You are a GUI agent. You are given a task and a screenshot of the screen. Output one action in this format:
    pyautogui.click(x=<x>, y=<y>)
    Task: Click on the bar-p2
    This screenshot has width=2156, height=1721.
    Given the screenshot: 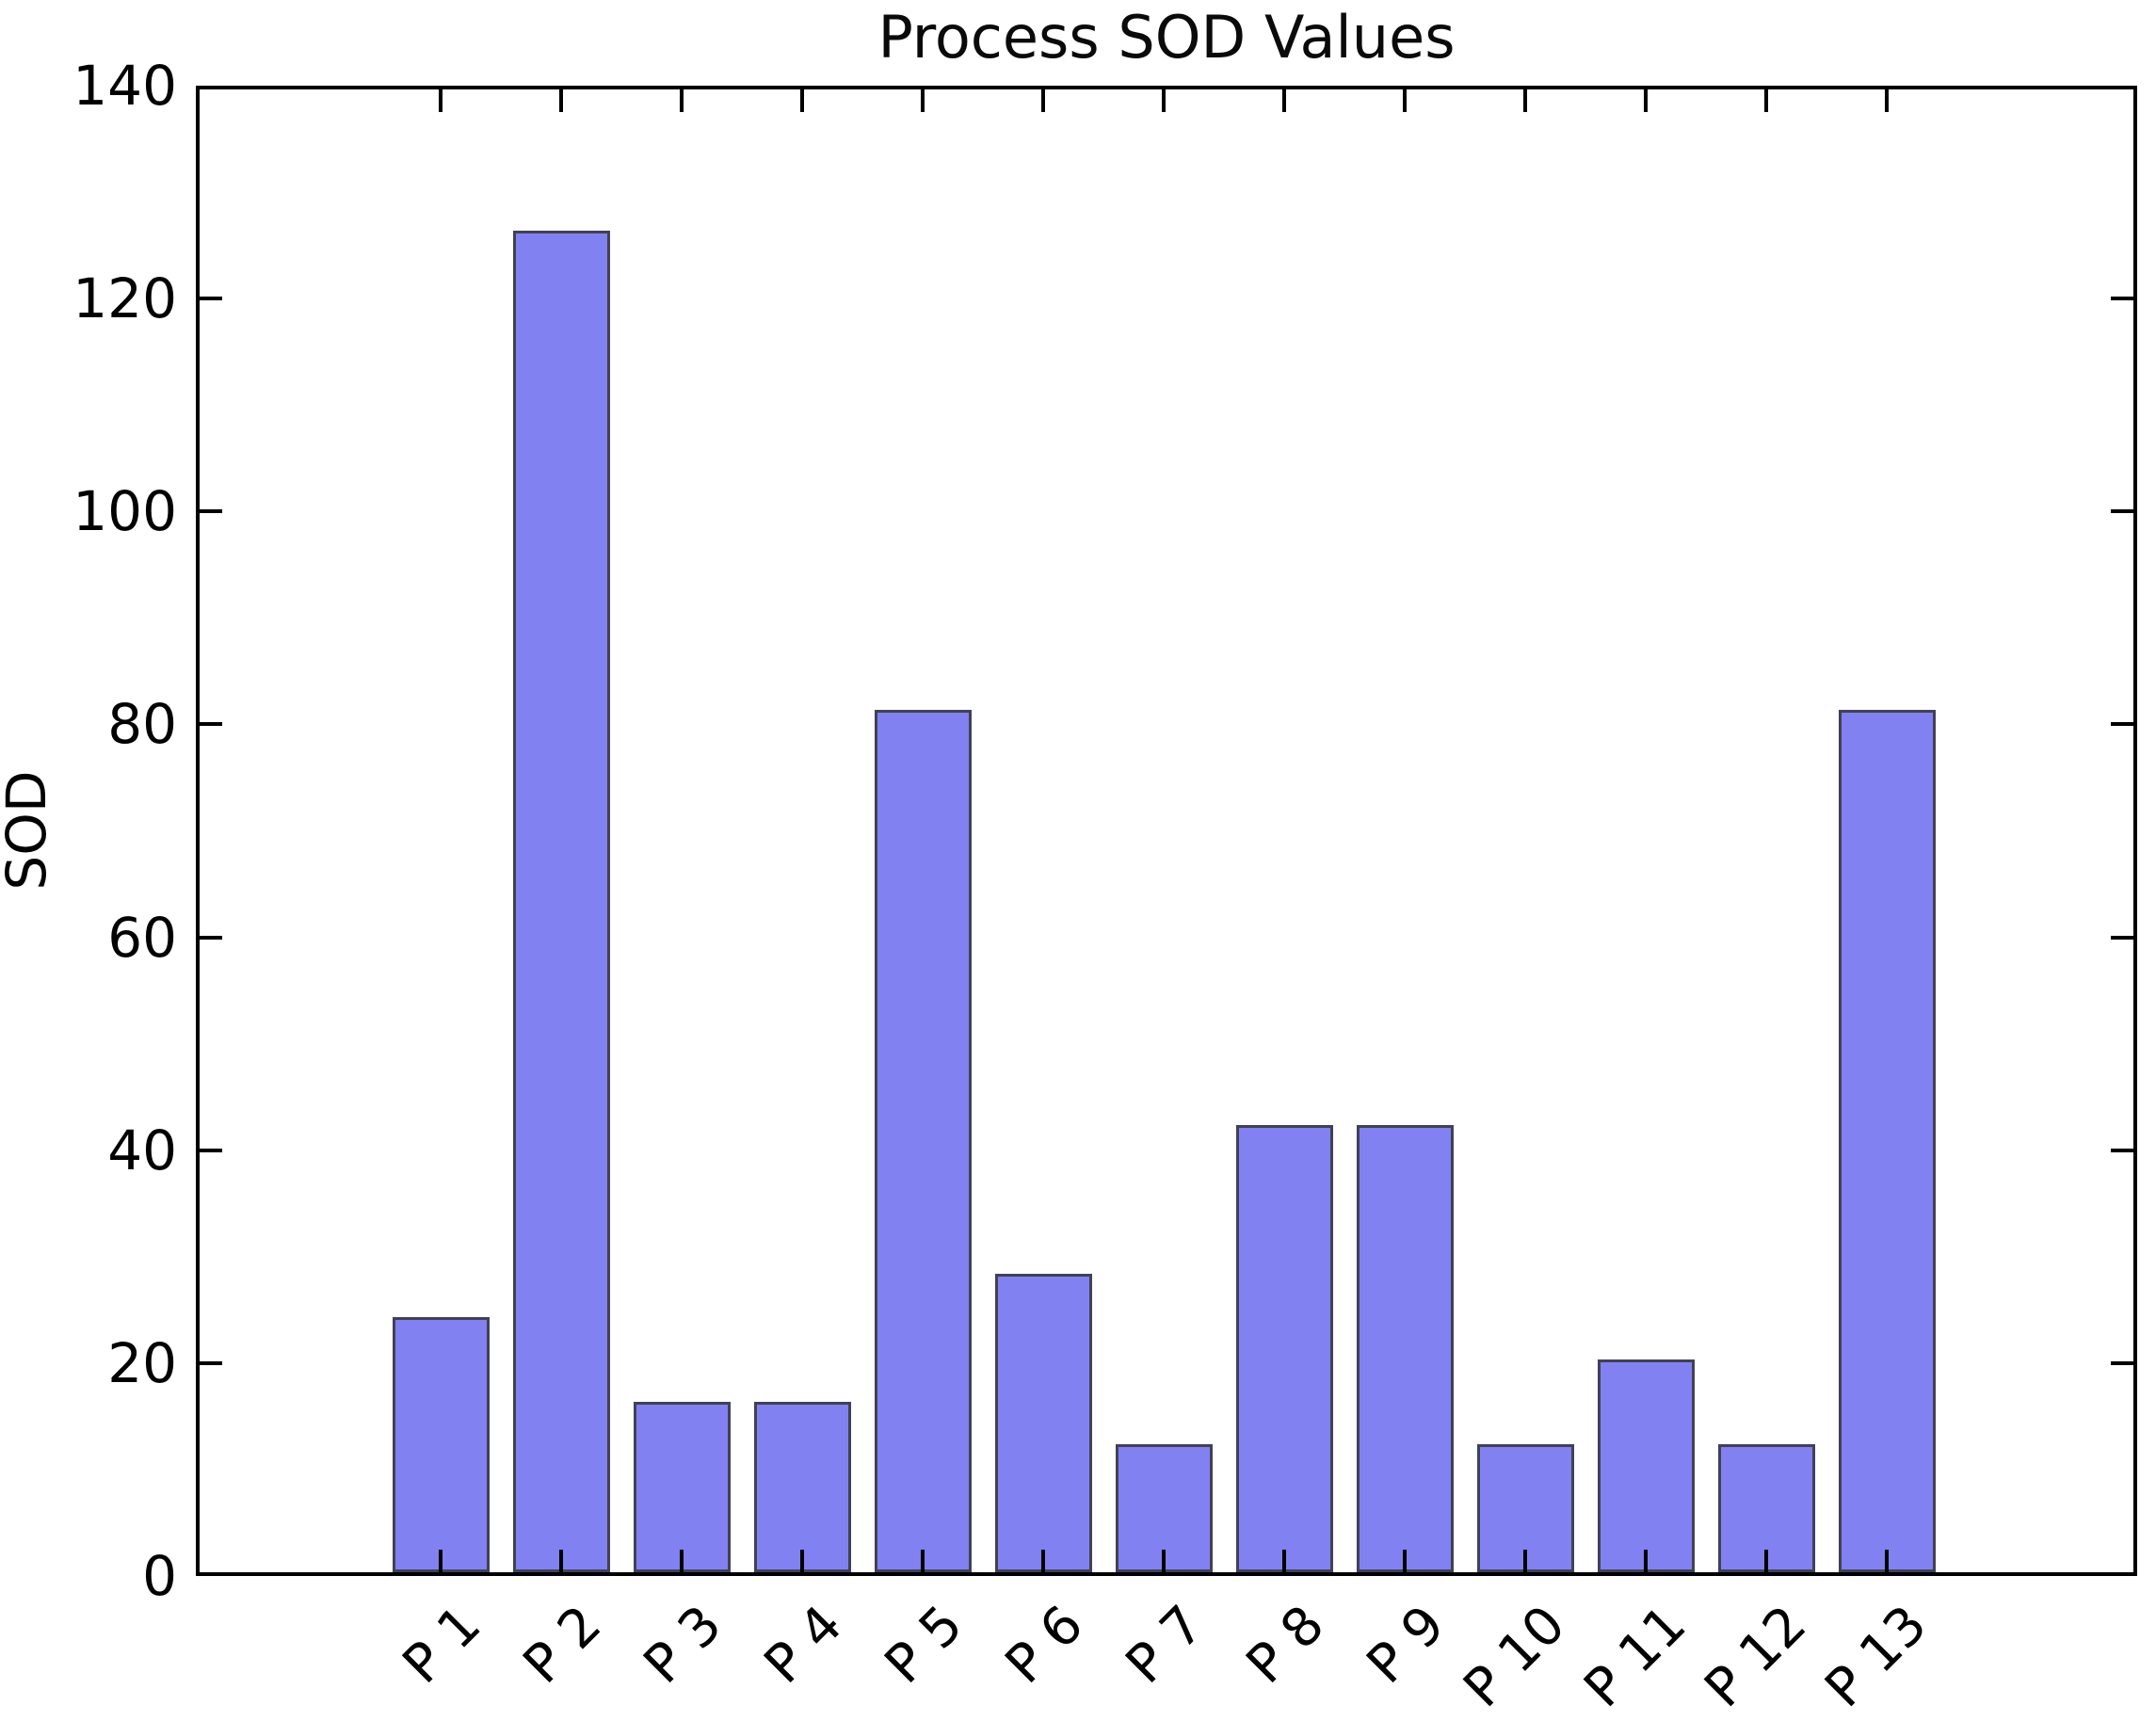 What is the action you would take?
    pyautogui.click(x=561, y=901)
    